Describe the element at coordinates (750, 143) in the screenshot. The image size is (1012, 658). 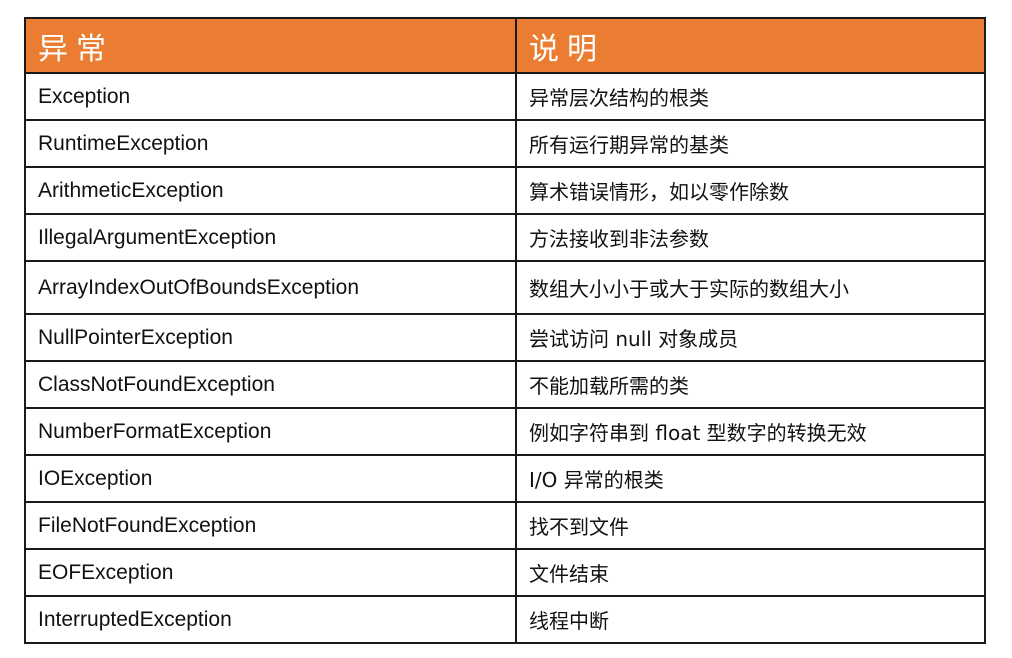
I see `description-cell: 所有运行期异常的基类` at that location.